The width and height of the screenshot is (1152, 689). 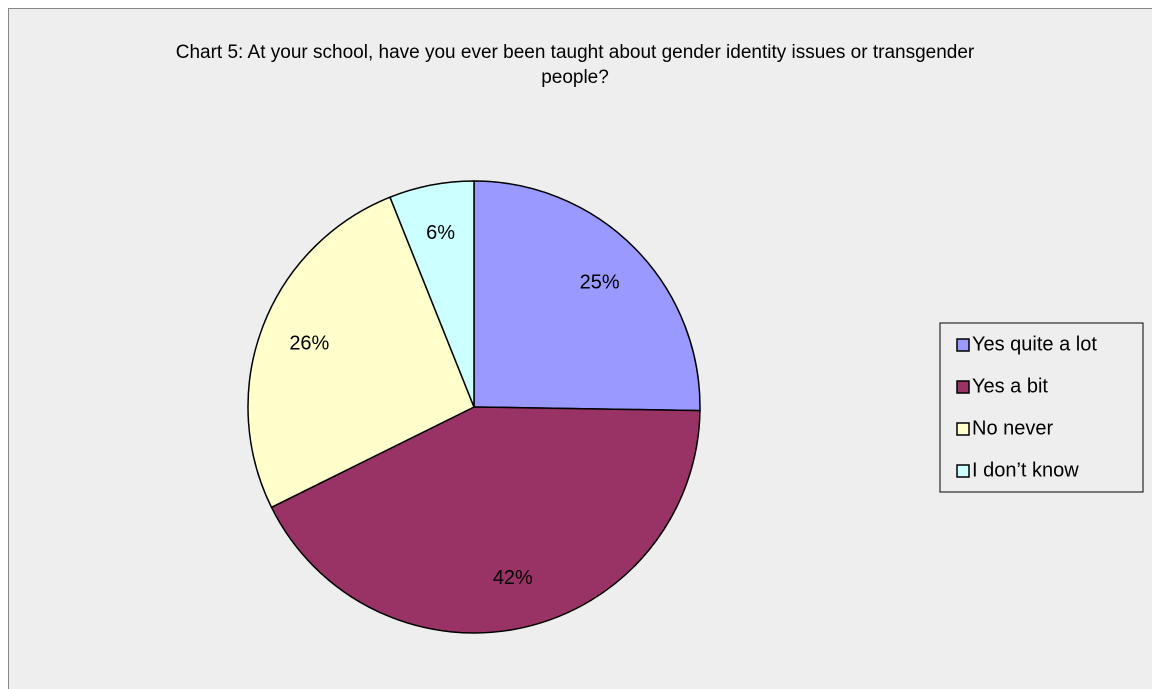 I want to click on data-label: 25%, so click(x=600, y=283).